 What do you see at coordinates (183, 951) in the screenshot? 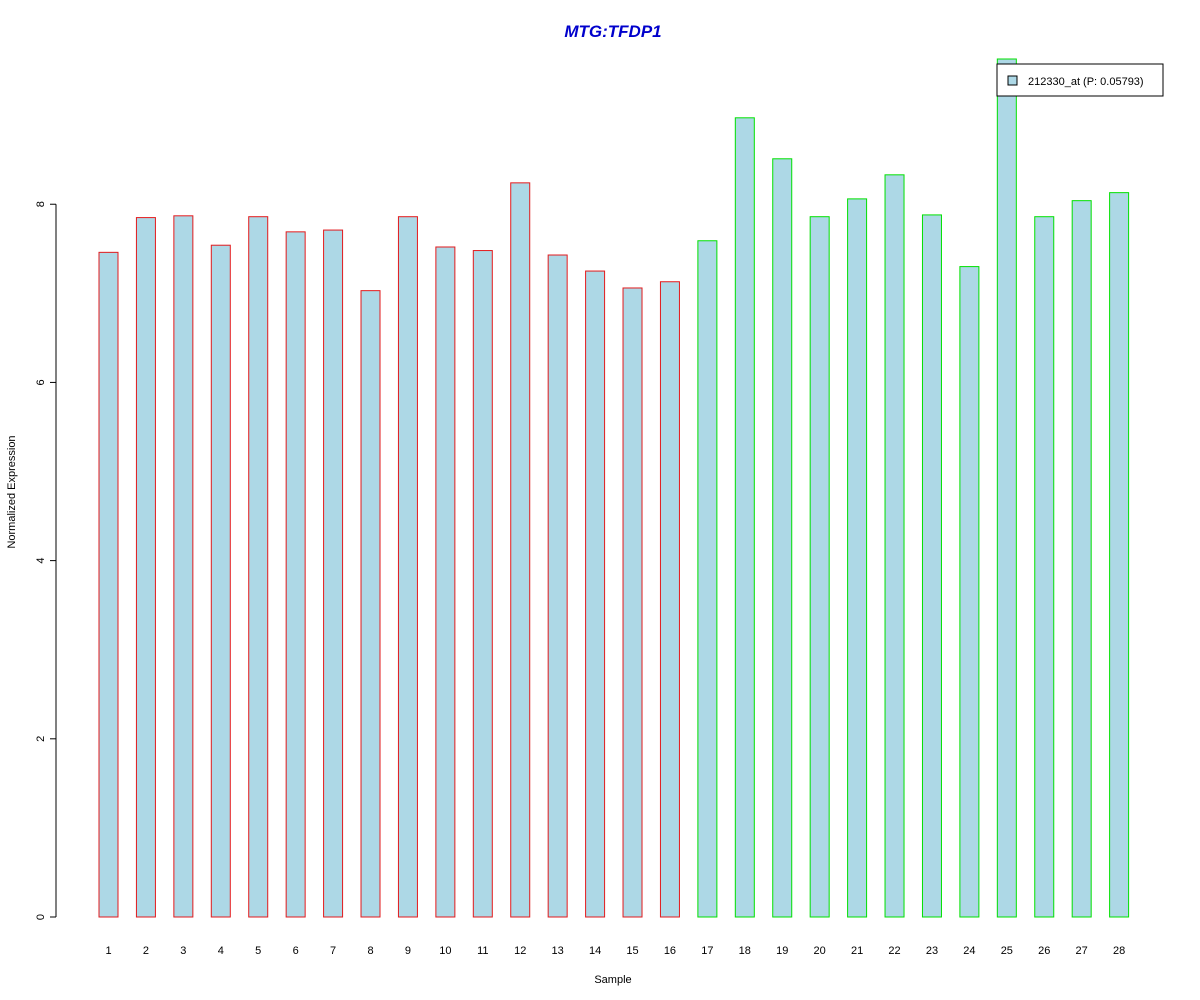
I see `x-tick-label: 3` at bounding box center [183, 951].